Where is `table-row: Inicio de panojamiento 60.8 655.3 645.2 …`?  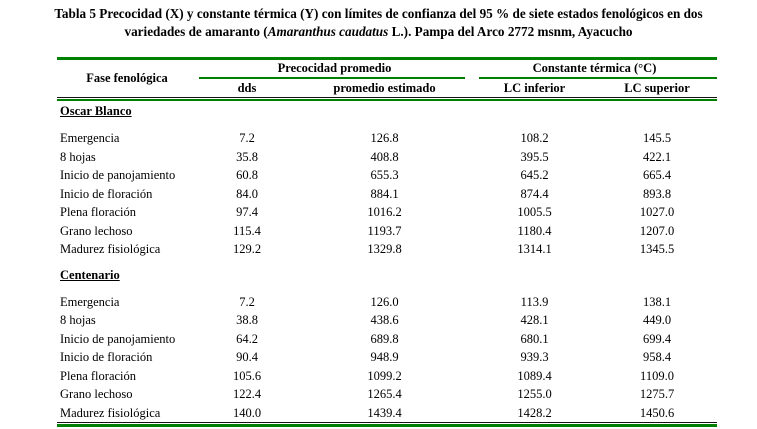 table-row: Inicio de panojamiento 60.8 655.3 645.2 … is located at coordinates (387, 175).